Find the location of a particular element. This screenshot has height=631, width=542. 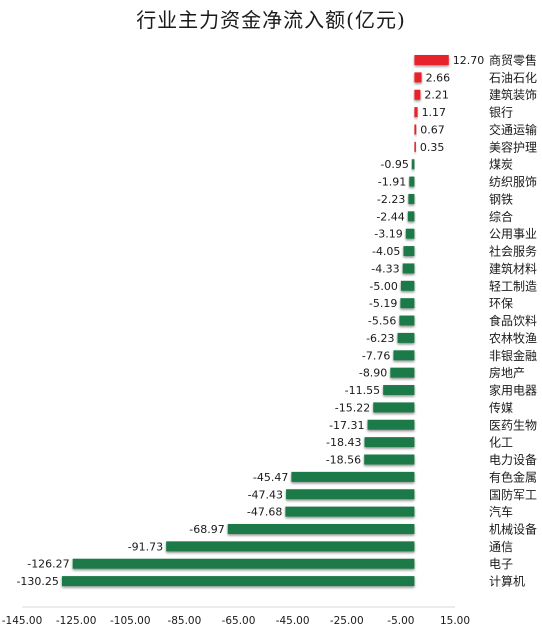

bar-非银金融 is located at coordinates (404, 355).